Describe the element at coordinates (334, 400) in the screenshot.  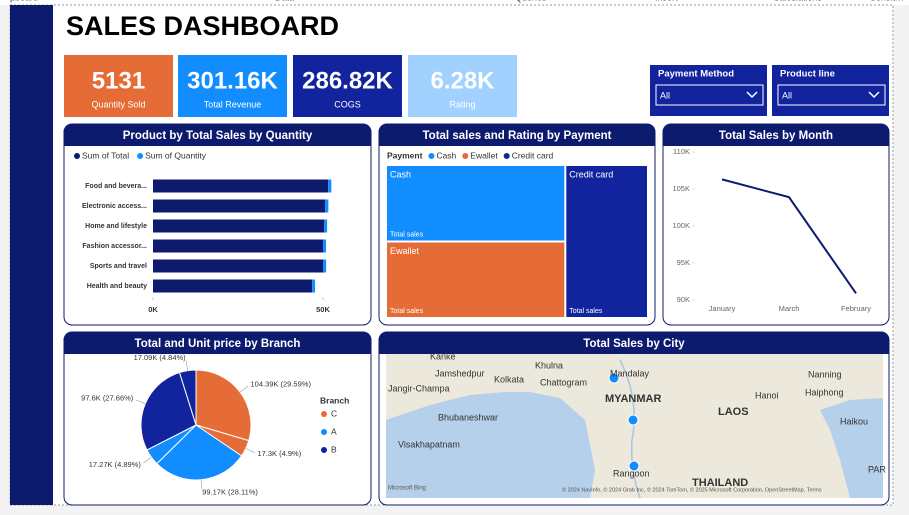
I see `legend-title: Branch` at that location.